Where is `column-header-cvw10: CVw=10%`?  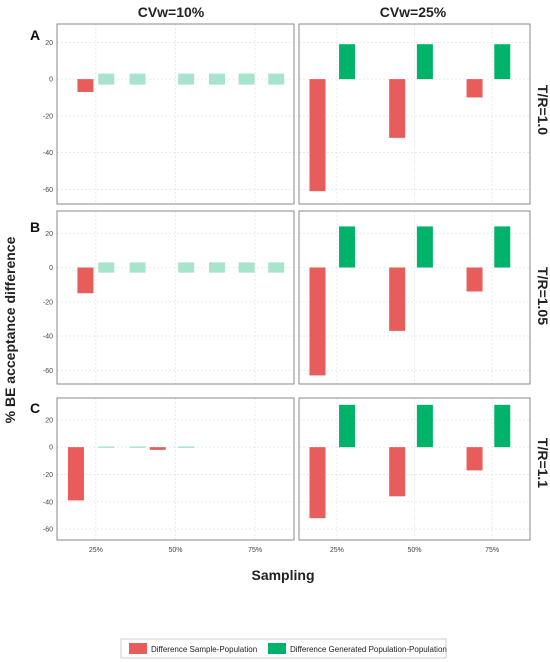 column-header-cvw10: CVw=10% is located at coordinates (171, 12).